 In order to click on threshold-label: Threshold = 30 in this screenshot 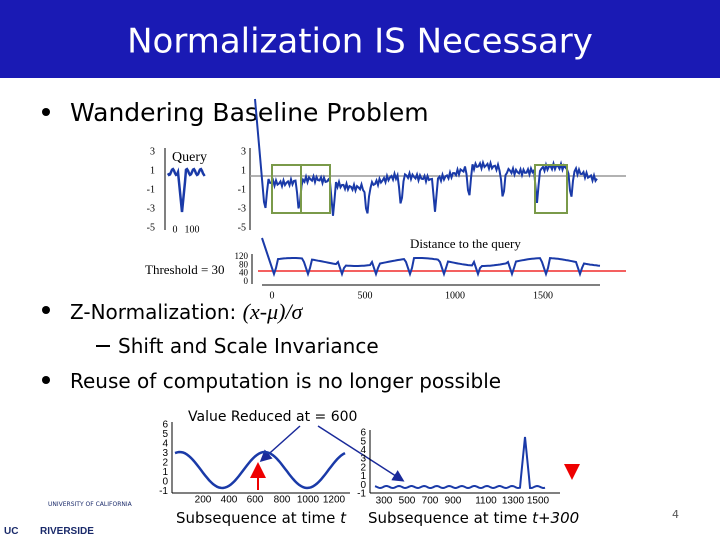, I will do `click(185, 269)`.